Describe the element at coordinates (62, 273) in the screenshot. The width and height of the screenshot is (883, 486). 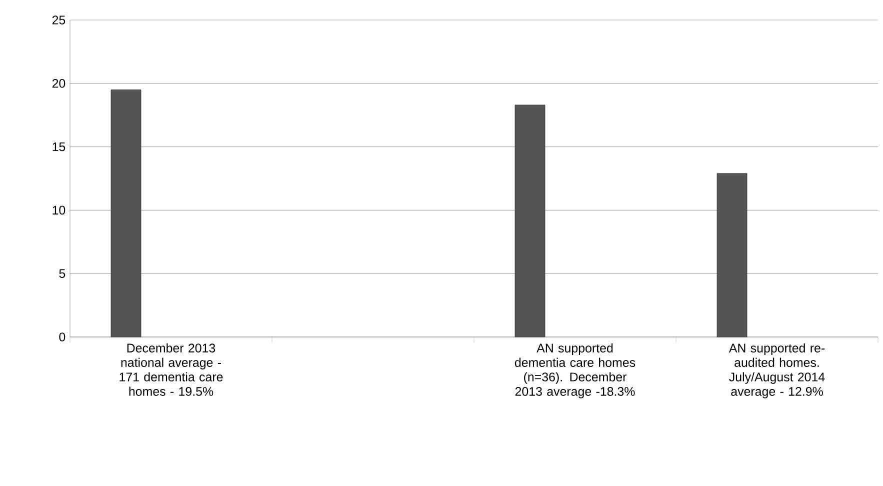
I see `y-tick-label: 5` at that location.